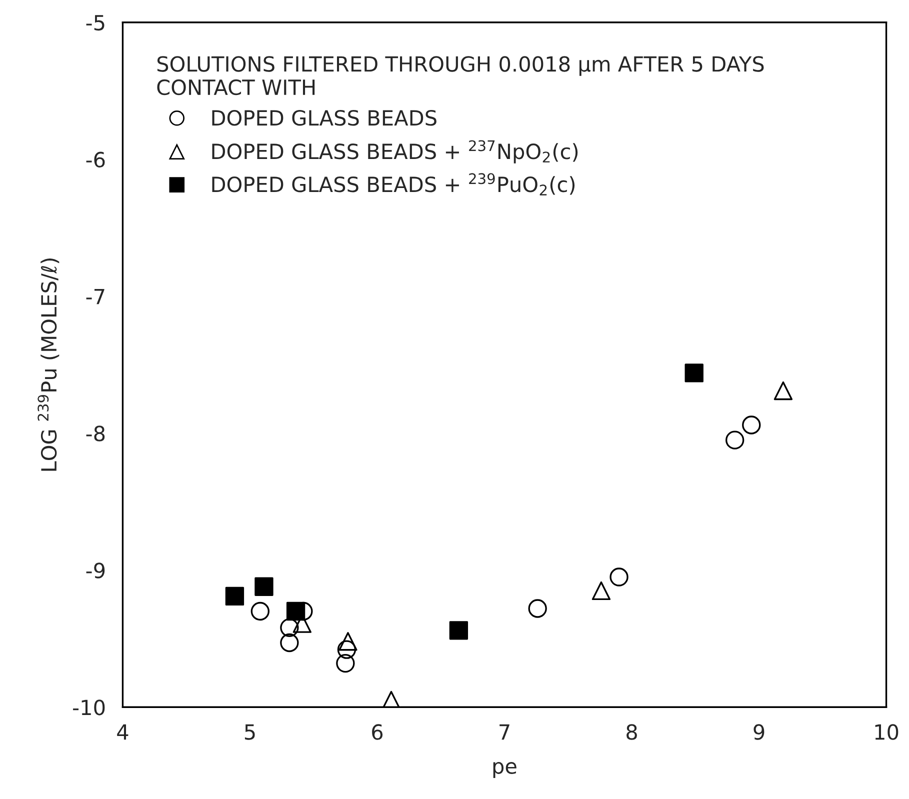 Image resolution: width=909 pixels, height=799 pixels. Describe the element at coordinates (95, 434) in the screenshot. I see `y-tick-label: -8` at that location.